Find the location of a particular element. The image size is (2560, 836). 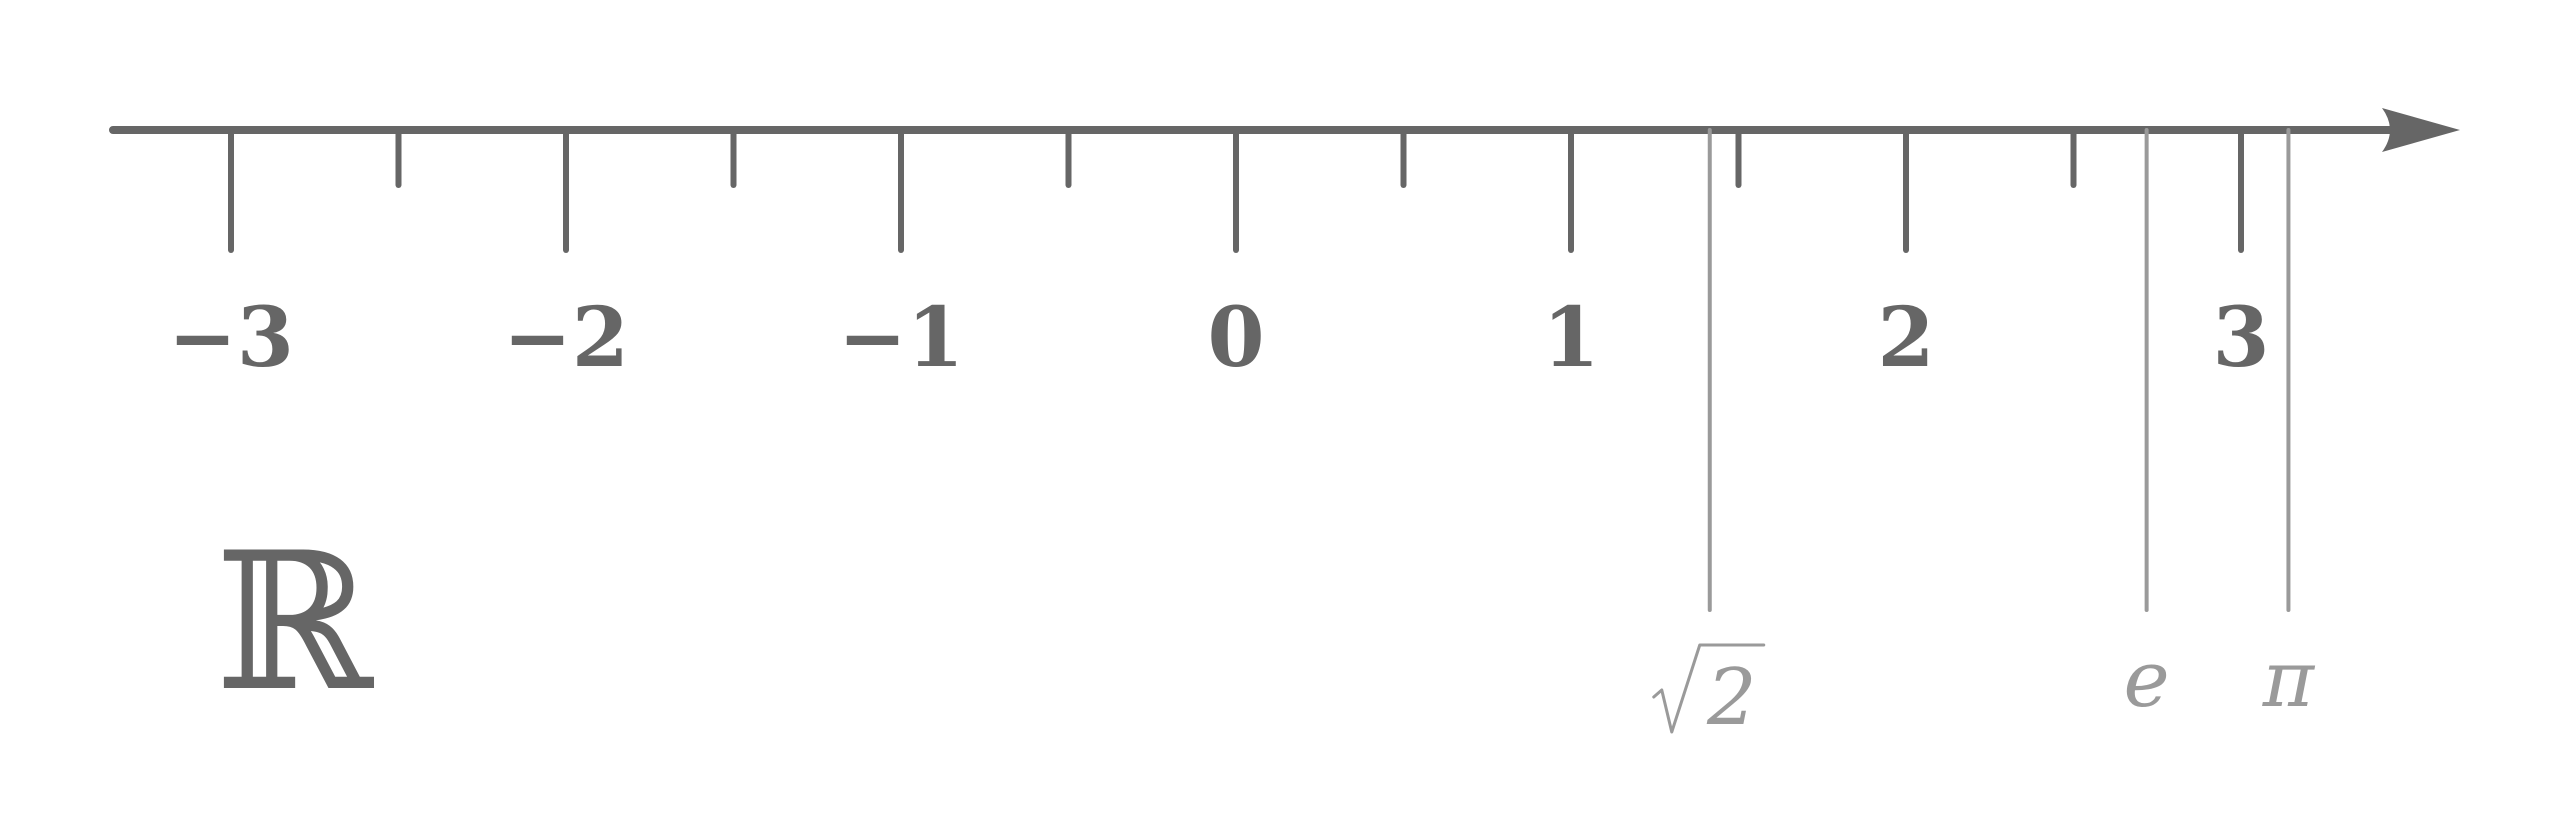

constant-label-sqrt2: 2 is located at coordinates (1731, 698).